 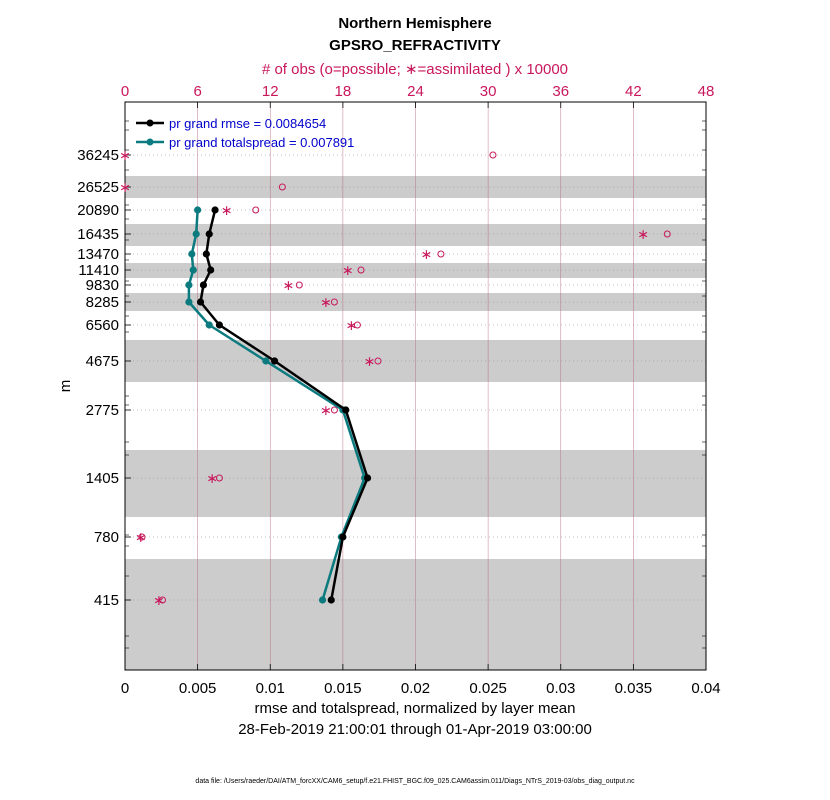 I want to click on chart-subtitle: GPSRO_REFRACTIVITY, so click(x=415, y=45).